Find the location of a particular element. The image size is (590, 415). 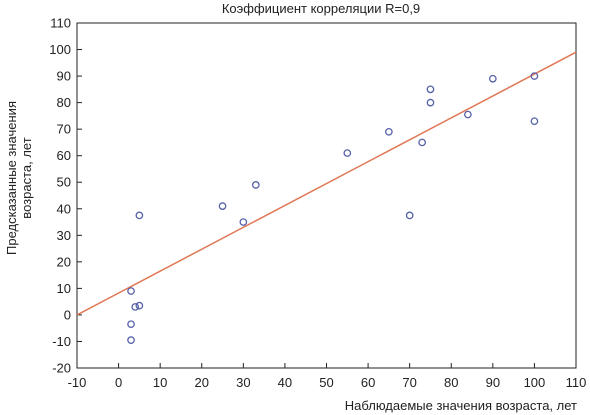

y-axis-label-line-1: Предсказанные значения is located at coordinates (11, 178).